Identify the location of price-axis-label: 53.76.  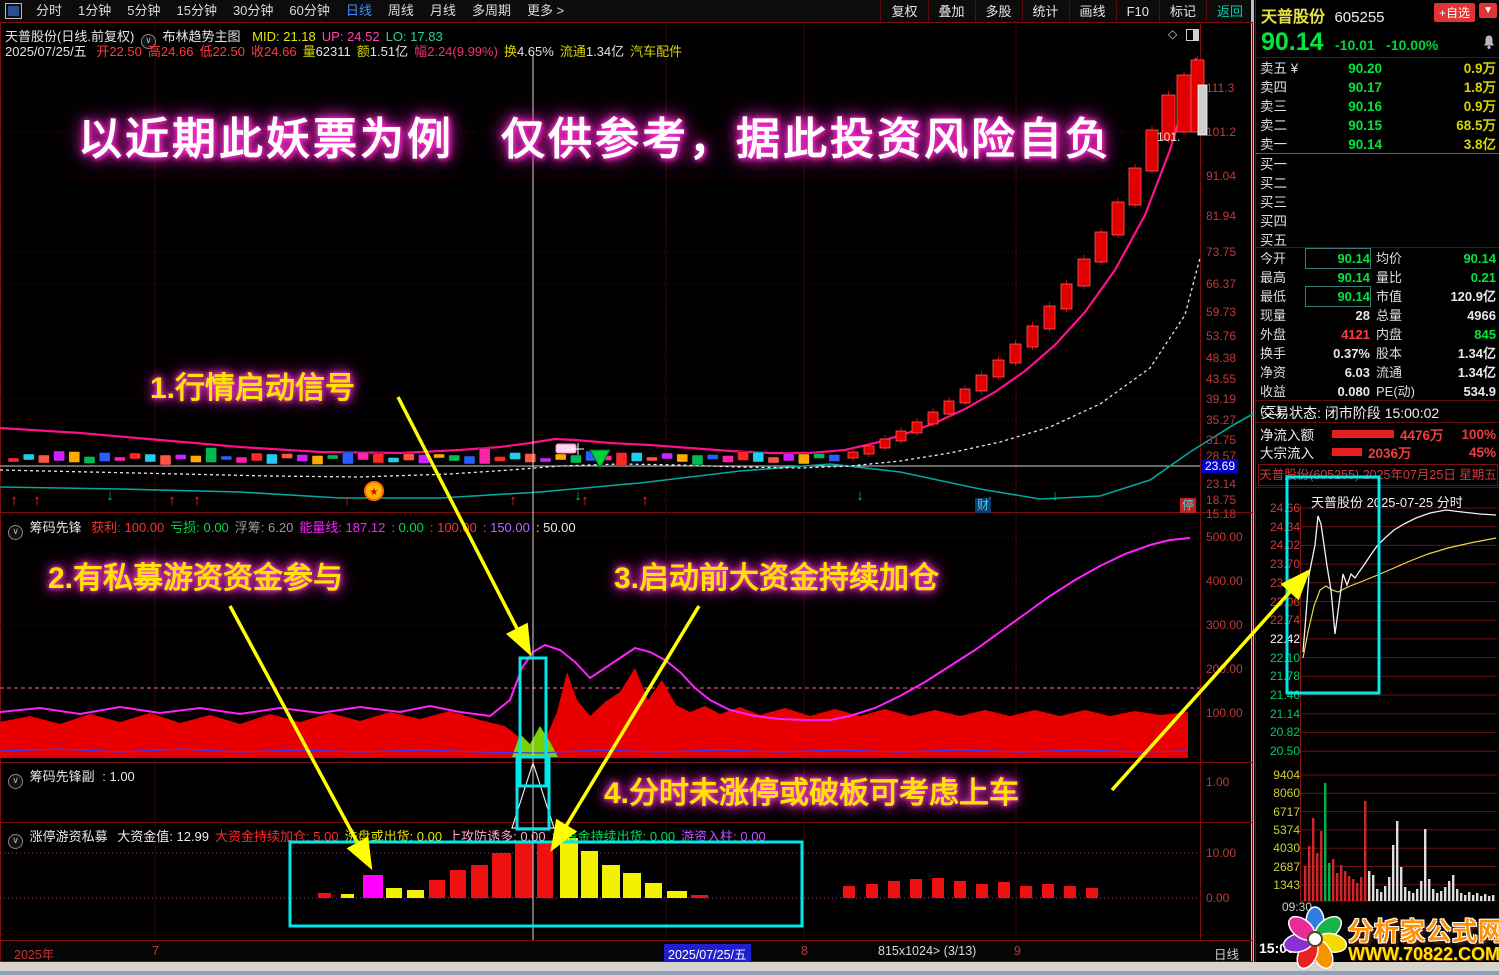
(1221, 336).